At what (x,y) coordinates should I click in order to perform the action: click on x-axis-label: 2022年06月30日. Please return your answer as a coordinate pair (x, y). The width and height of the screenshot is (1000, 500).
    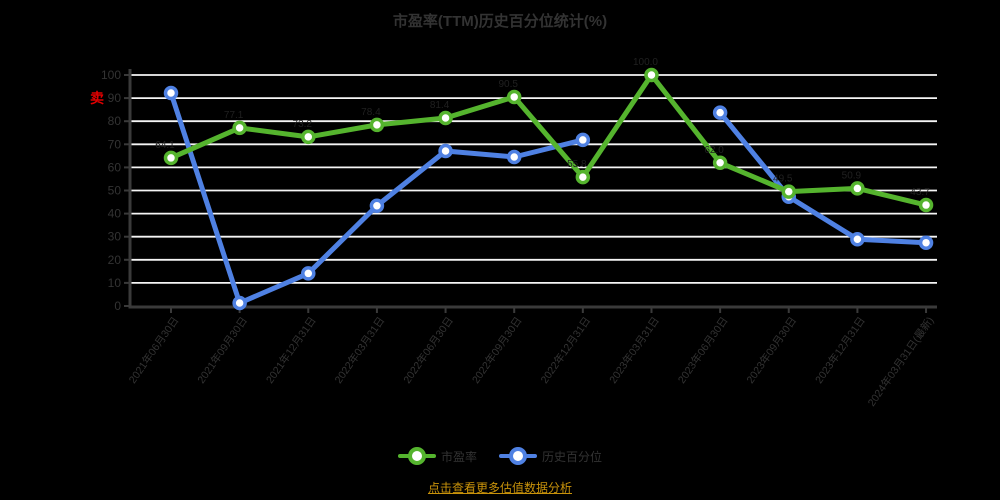
    Looking at the image, I should click on (429, 350).